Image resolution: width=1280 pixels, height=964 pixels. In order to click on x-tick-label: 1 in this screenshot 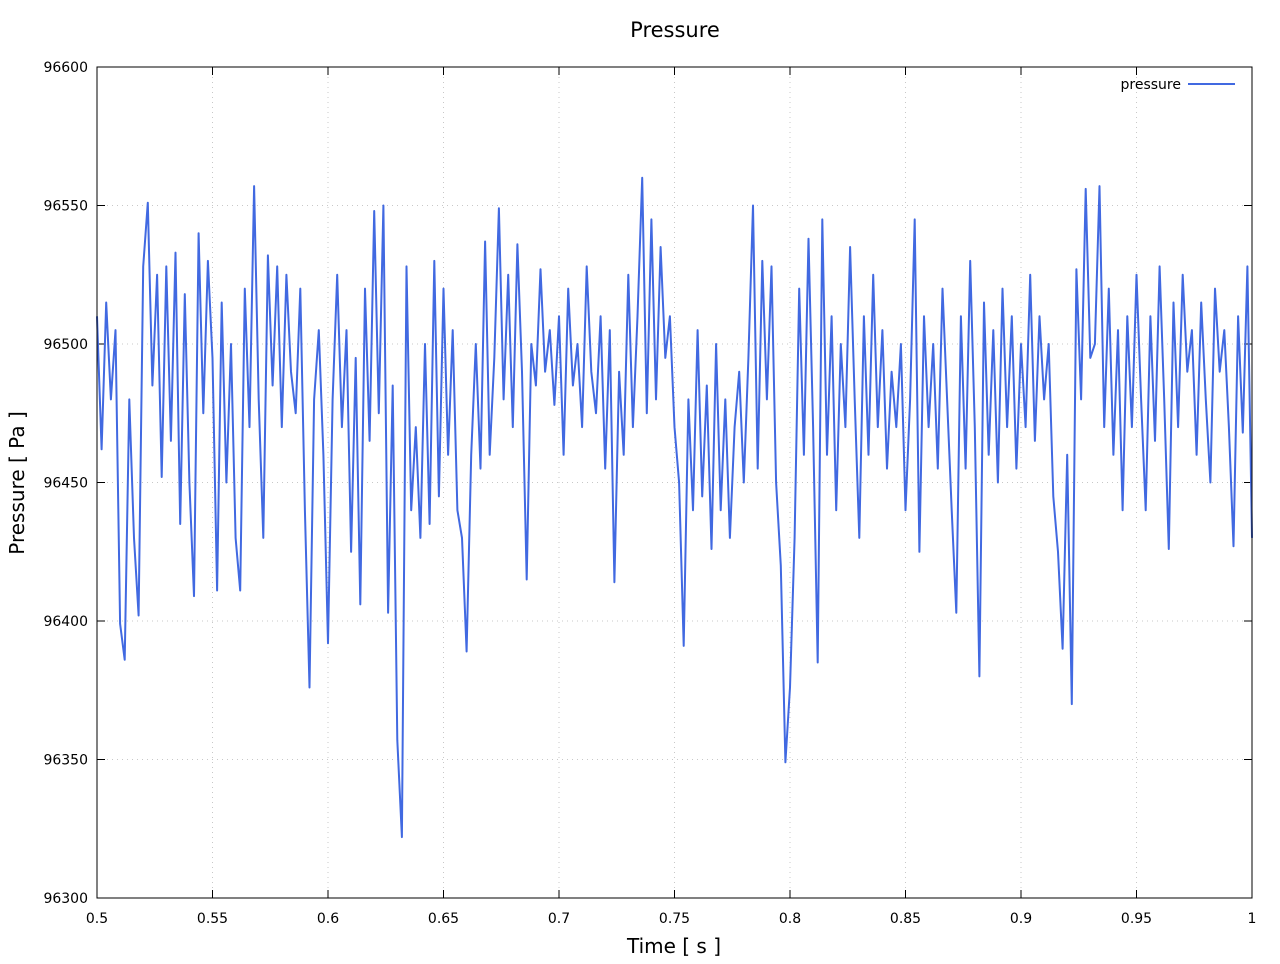, I will do `click(1252, 919)`.